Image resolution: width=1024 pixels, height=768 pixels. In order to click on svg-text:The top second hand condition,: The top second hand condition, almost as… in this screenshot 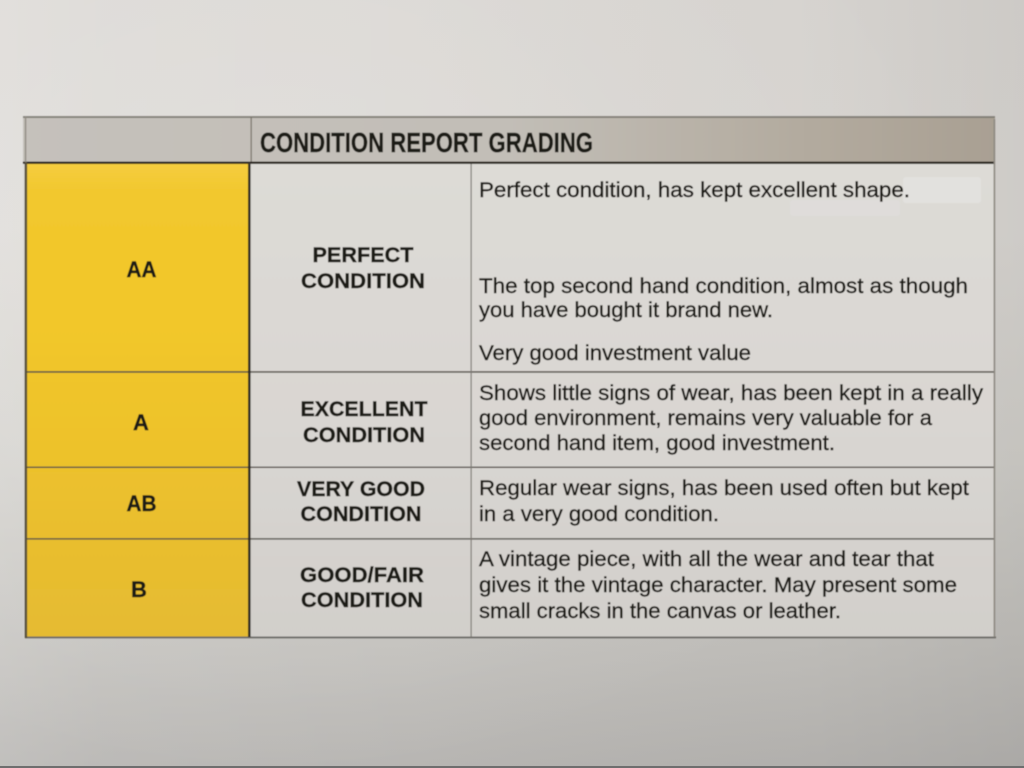, I will do `click(723, 286)`.